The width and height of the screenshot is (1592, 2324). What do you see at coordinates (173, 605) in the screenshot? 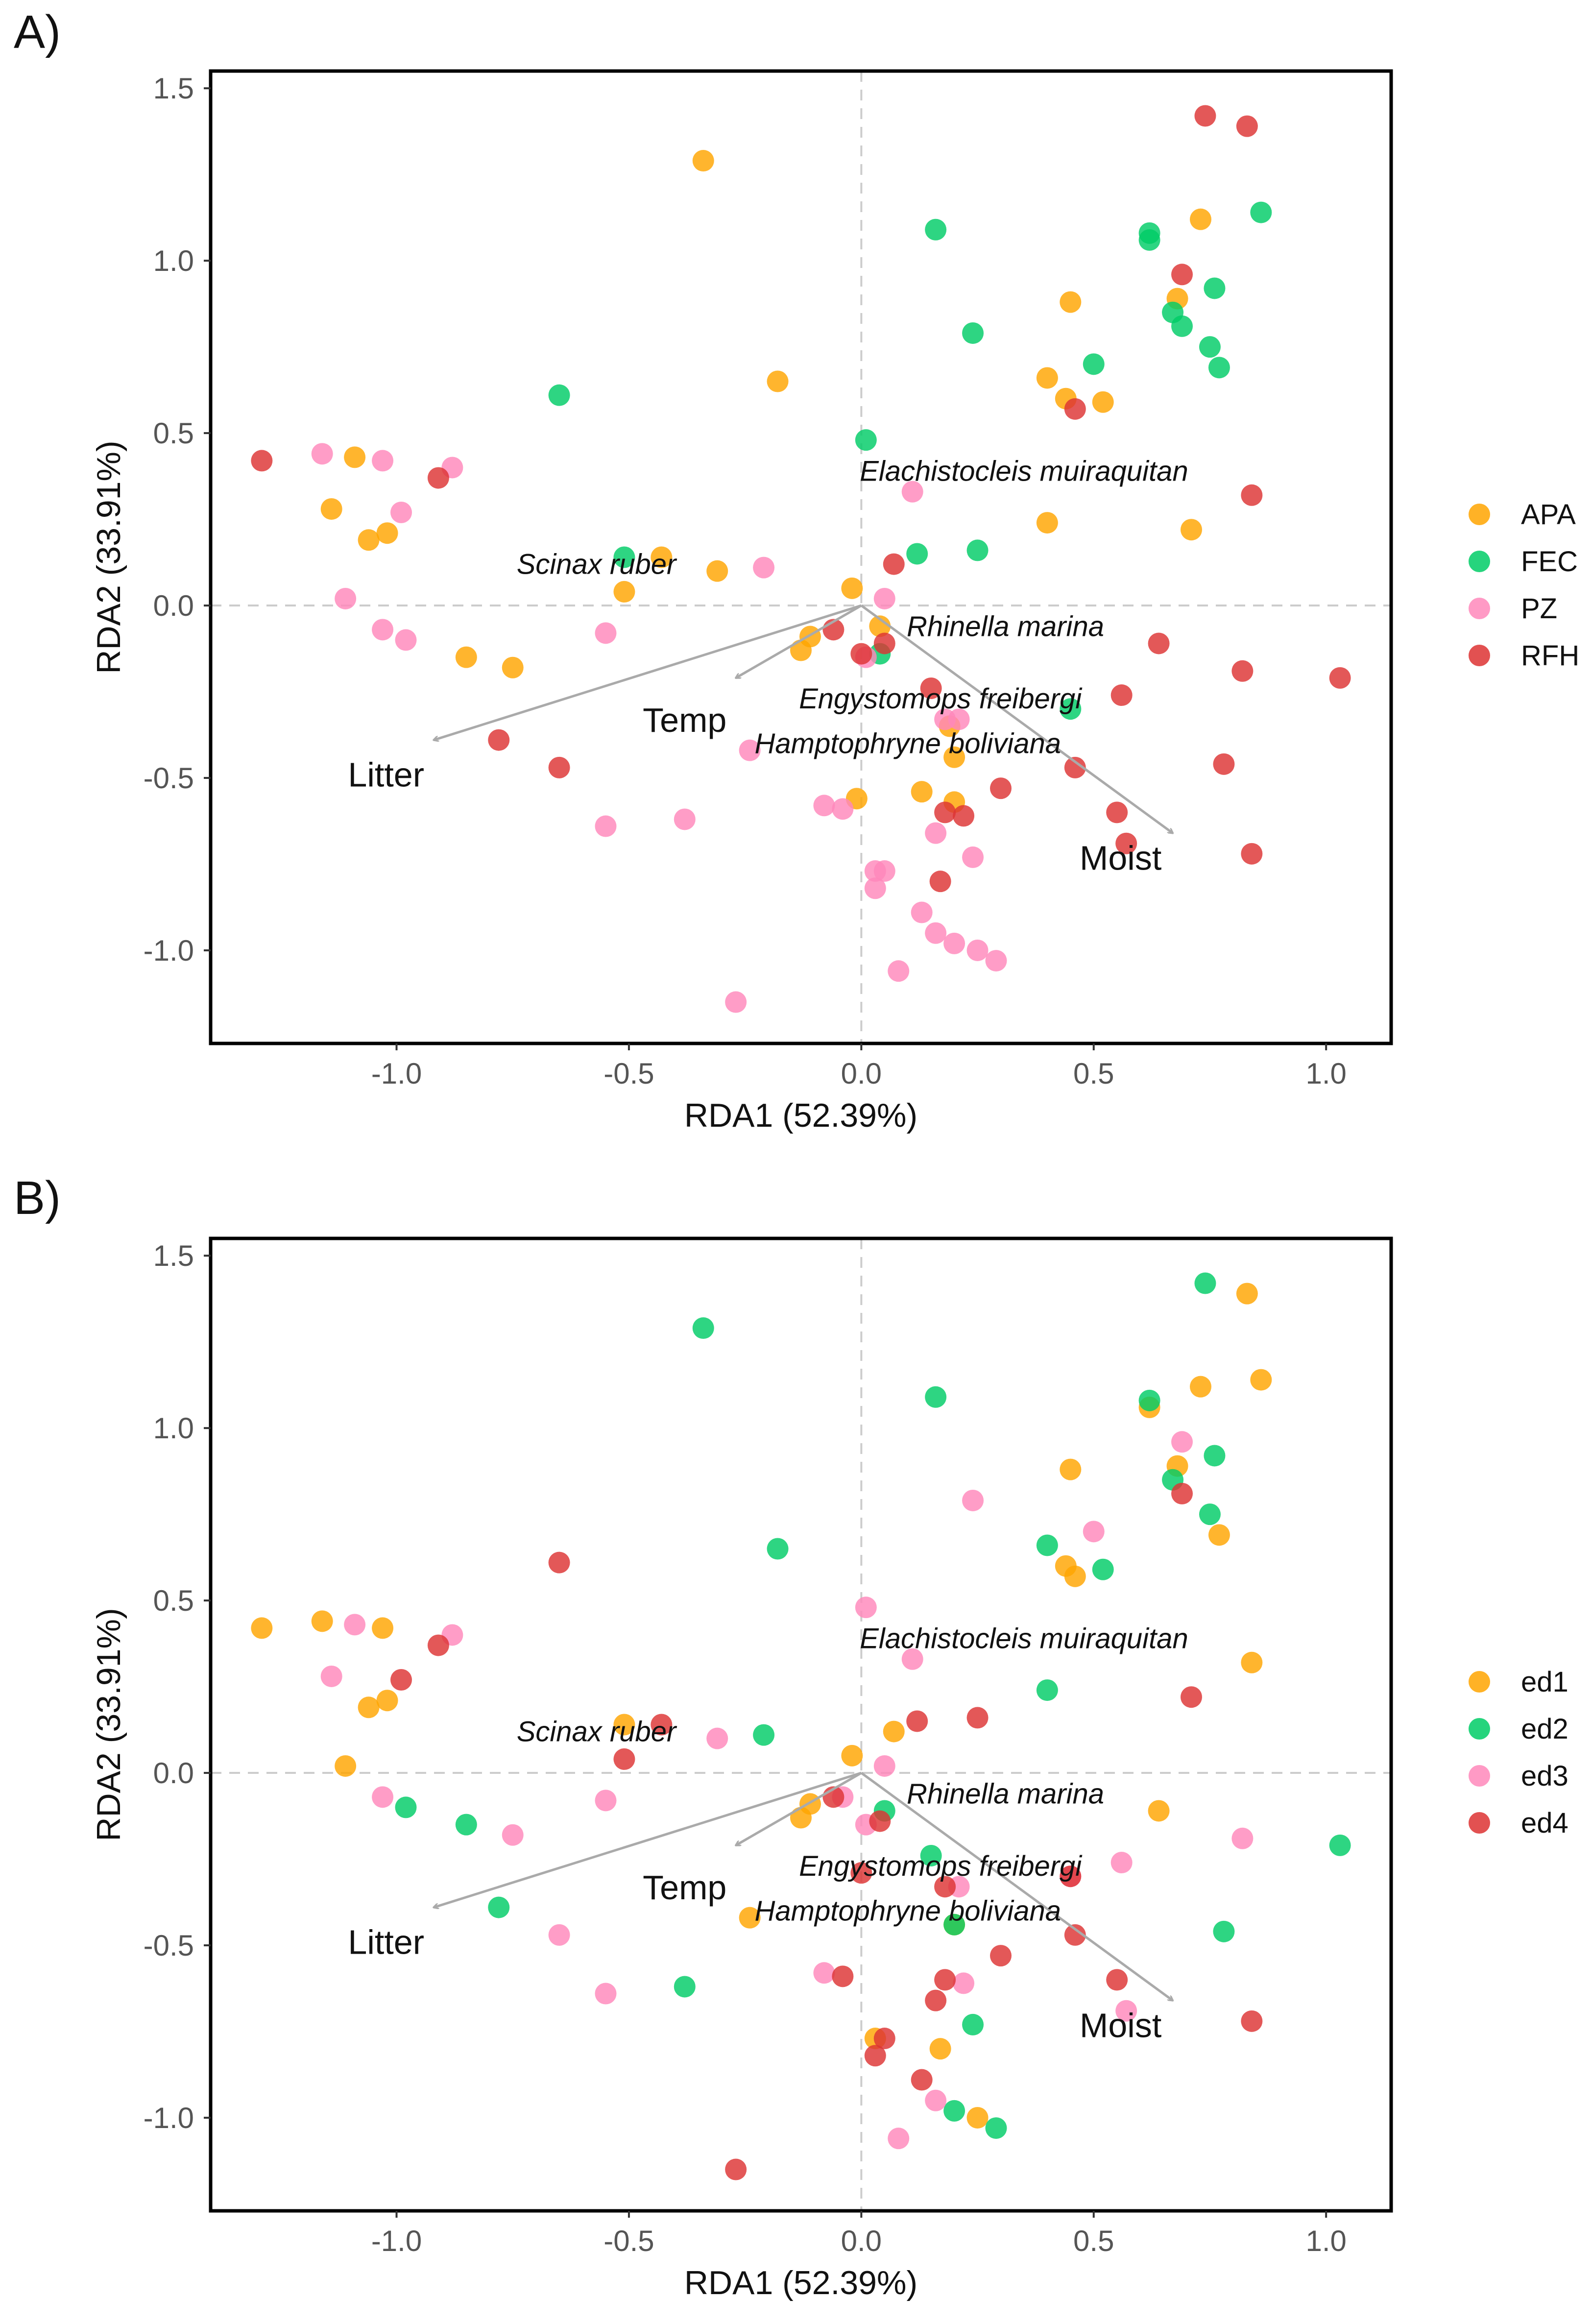
I see `y-tick-label: 0.0` at bounding box center [173, 605].